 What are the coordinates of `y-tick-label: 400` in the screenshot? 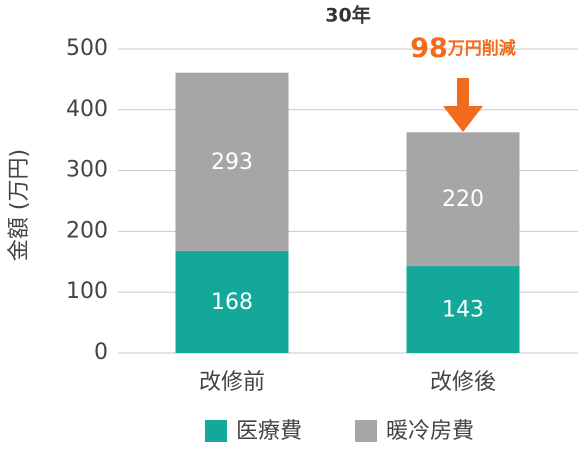 It's located at (87, 109).